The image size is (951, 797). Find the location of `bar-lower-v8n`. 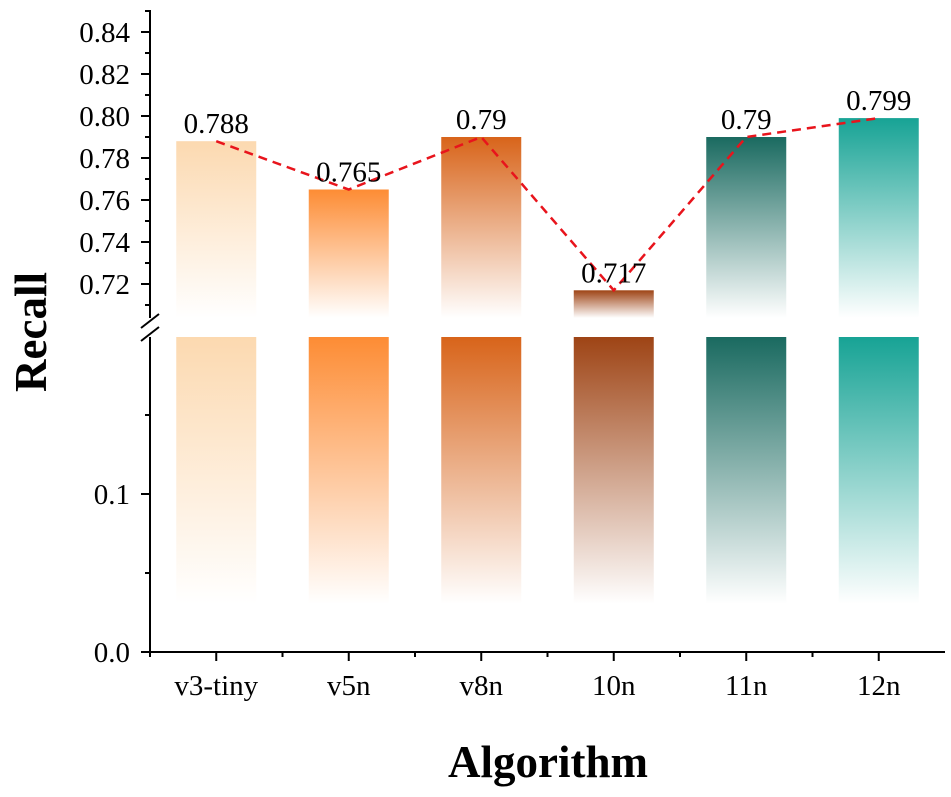

bar-lower-v8n is located at coordinates (481, 470).